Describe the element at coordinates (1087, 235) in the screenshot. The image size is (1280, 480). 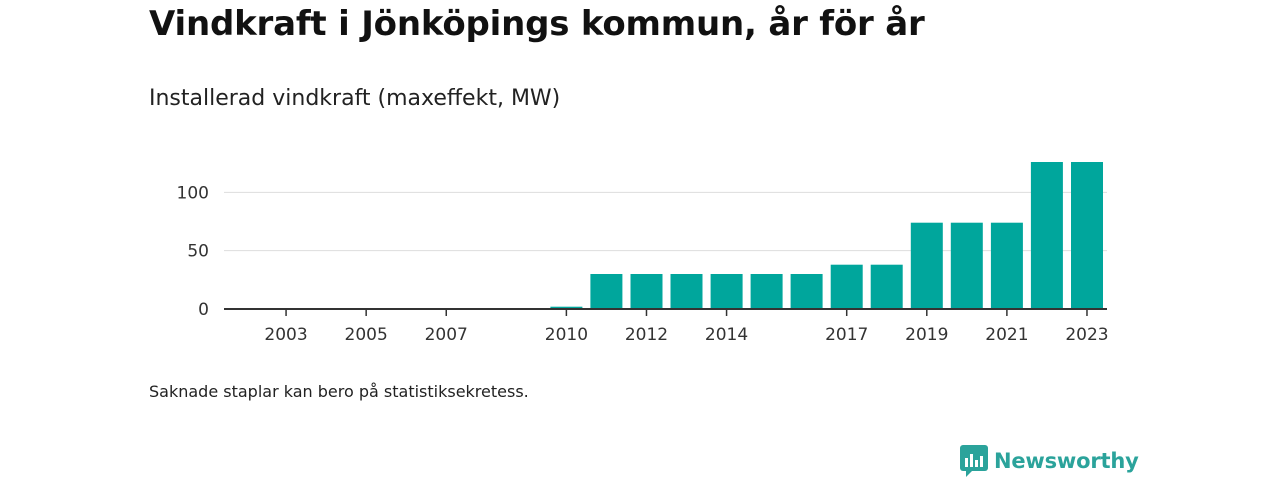
I see `bar-2023` at that location.